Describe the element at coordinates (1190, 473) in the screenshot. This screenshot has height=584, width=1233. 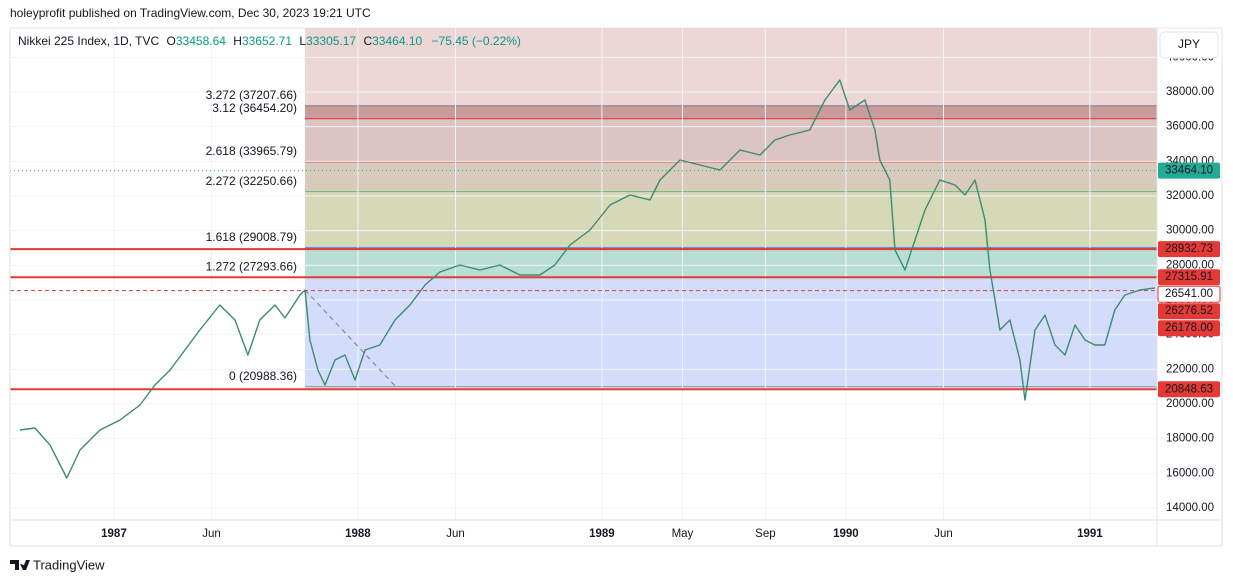
I see `y-tick-label: 16000.00` at that location.